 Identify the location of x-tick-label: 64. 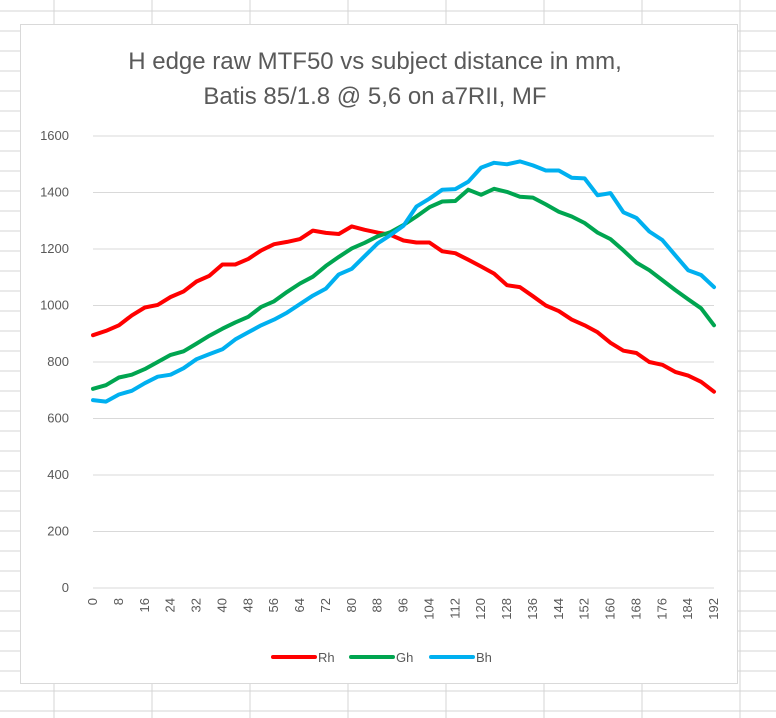
(299, 605).